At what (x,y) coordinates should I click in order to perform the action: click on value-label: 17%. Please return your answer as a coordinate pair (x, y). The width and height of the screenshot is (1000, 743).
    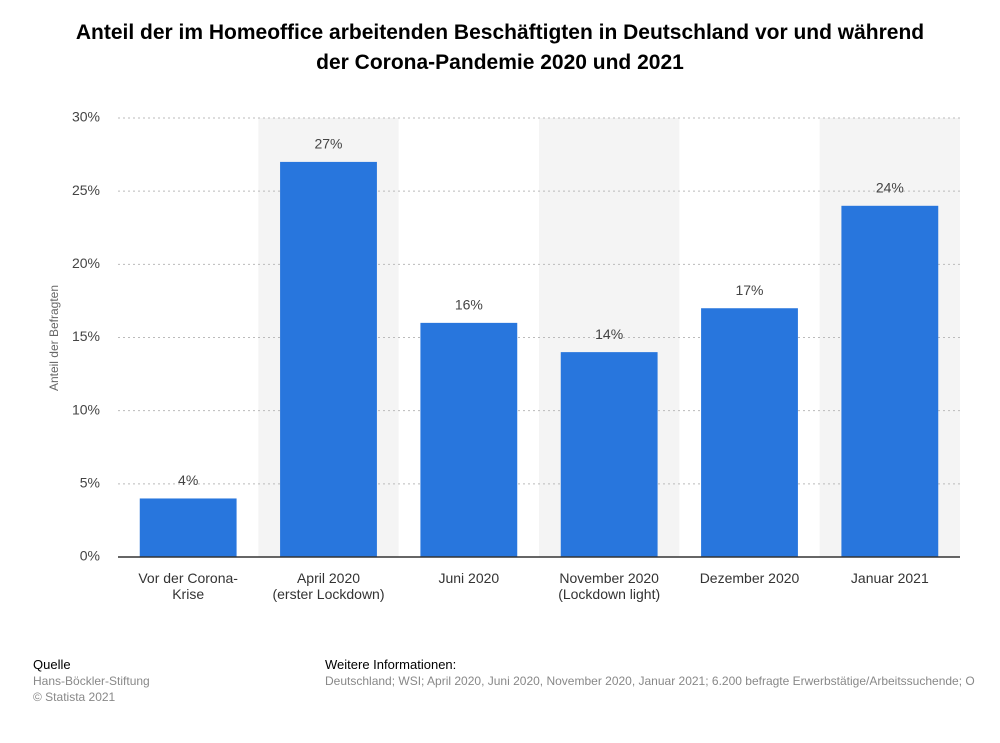
    Looking at the image, I should click on (749, 290).